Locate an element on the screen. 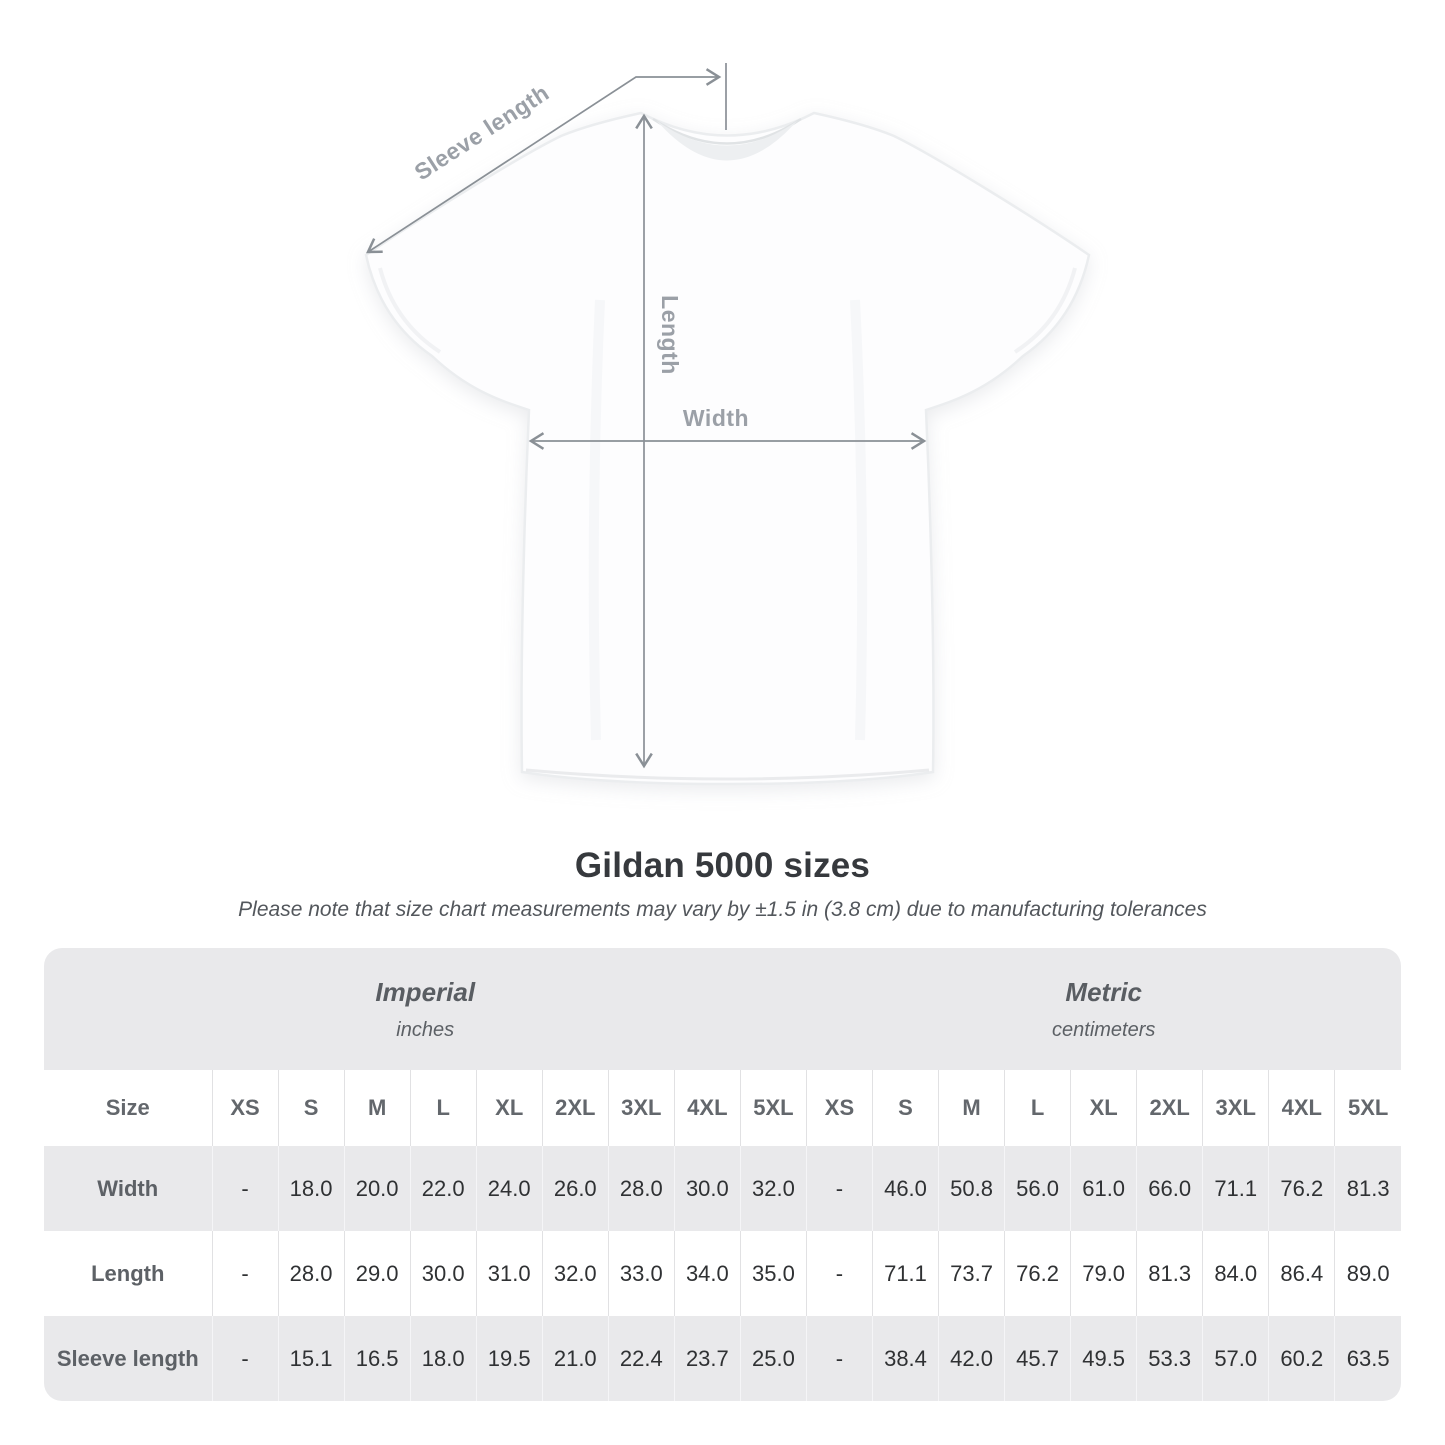  value-cell: 50.8 is located at coordinates (971, 1188).